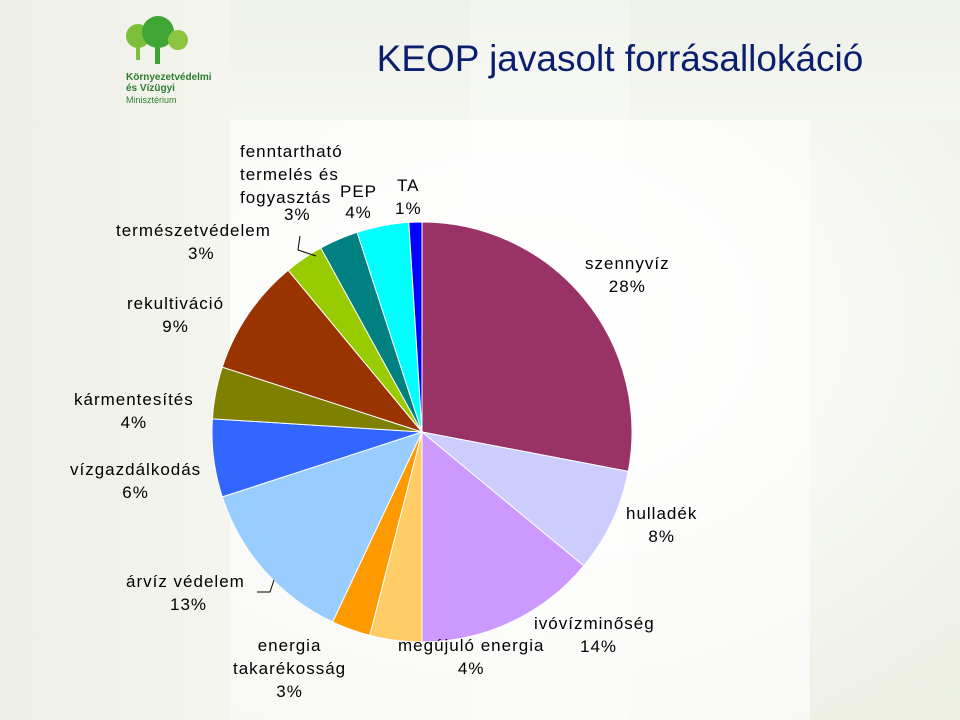  I want to click on logo-line-3: Minisztérium, so click(151, 100).